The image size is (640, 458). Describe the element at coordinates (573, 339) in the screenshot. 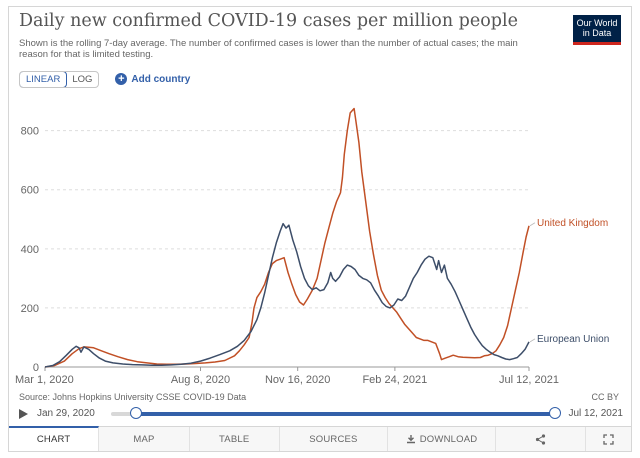

I see `legend-label-european-union: European Union` at that location.